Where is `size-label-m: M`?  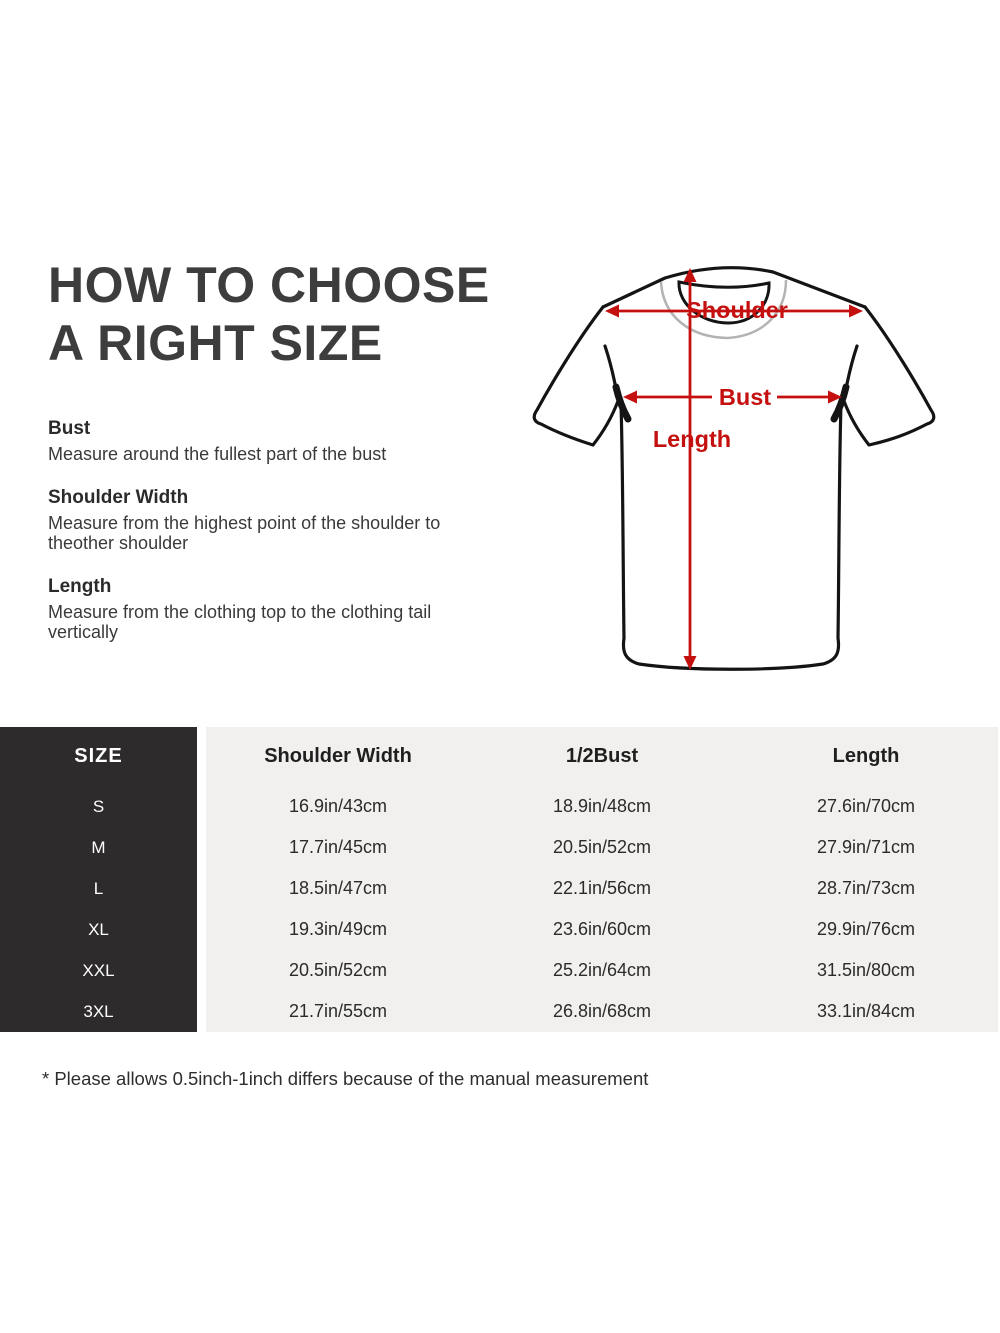 size-label-m: M is located at coordinates (98, 847).